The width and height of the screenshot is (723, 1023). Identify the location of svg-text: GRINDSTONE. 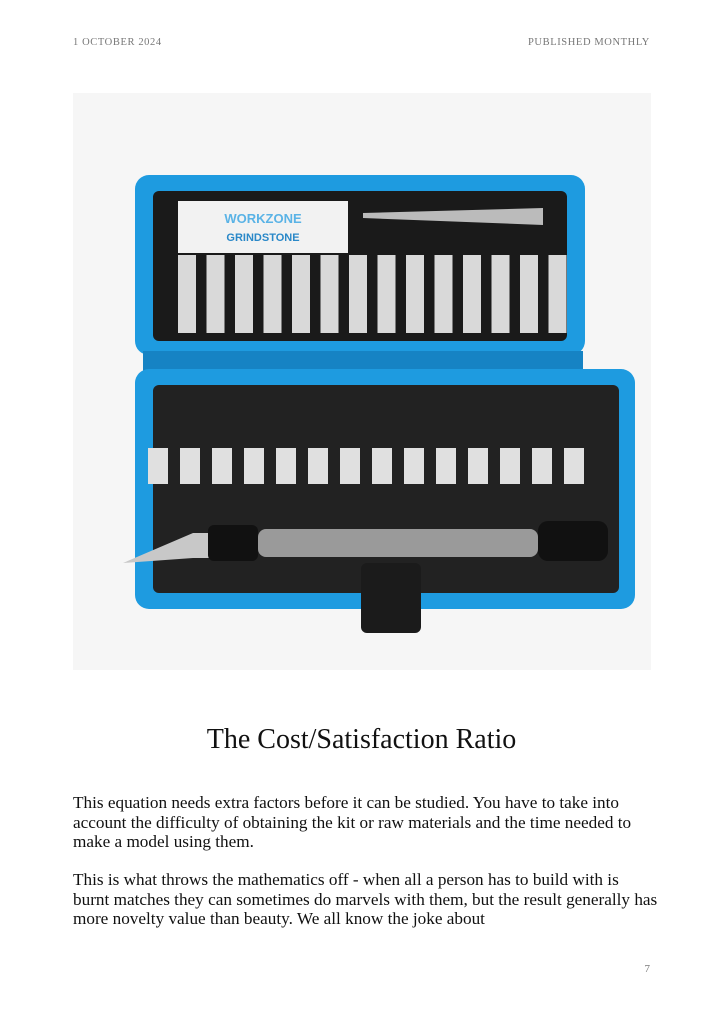
(262, 238).